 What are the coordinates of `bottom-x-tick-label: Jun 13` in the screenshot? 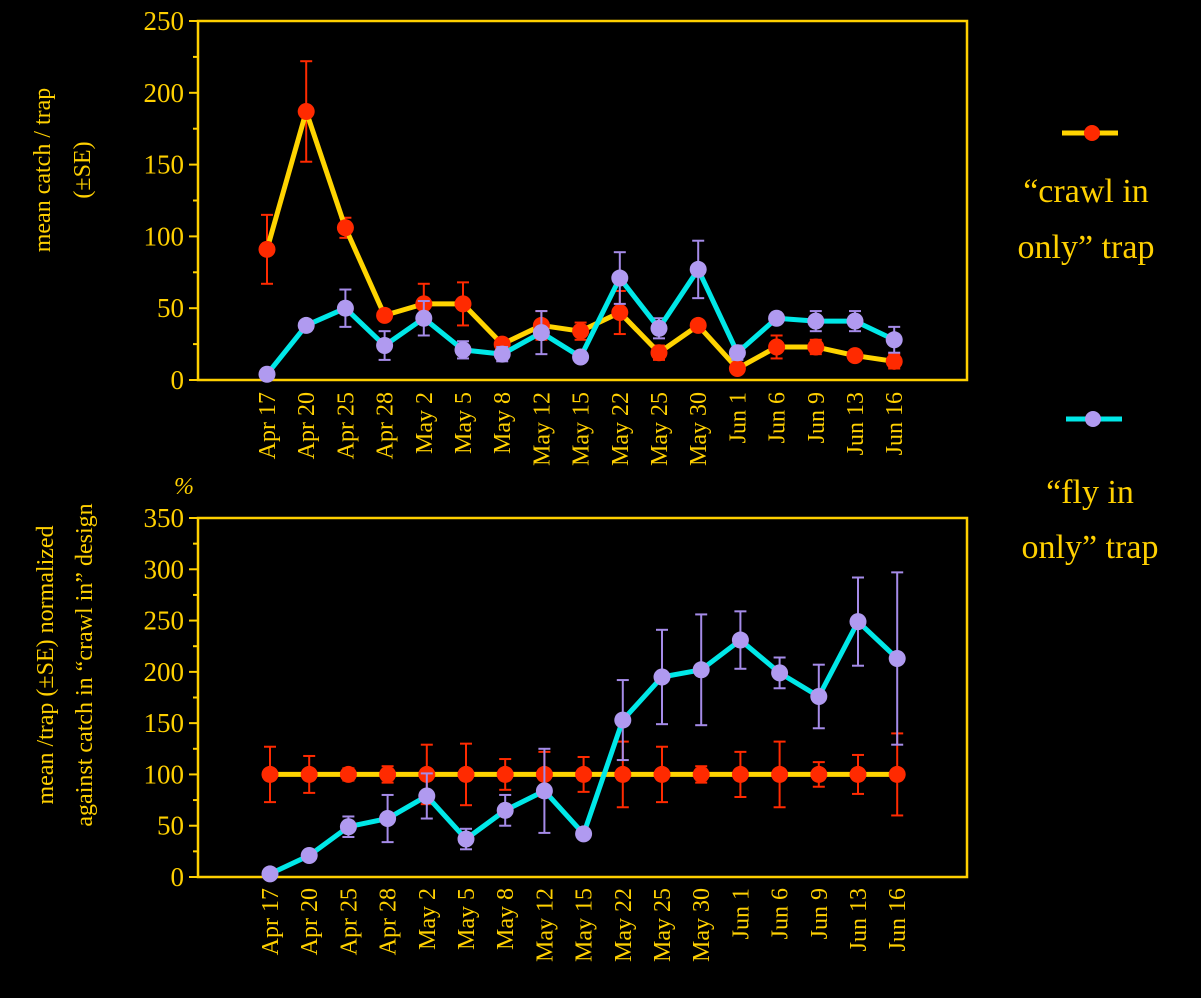 It's located at (859, 919).